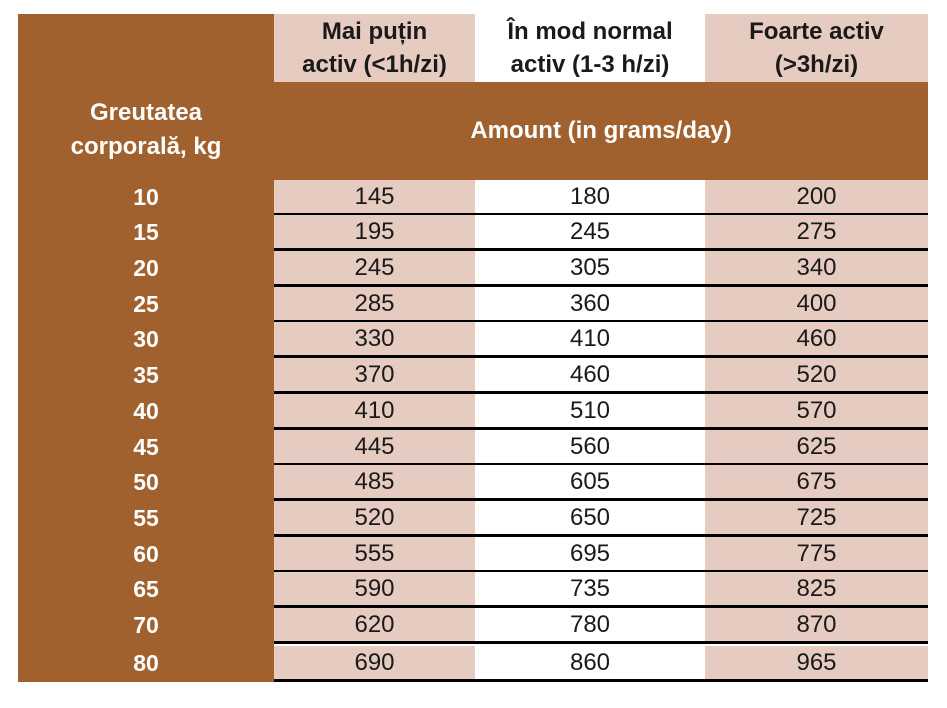  Describe the element at coordinates (590, 662) in the screenshot. I see `table-cell: 860` at that location.